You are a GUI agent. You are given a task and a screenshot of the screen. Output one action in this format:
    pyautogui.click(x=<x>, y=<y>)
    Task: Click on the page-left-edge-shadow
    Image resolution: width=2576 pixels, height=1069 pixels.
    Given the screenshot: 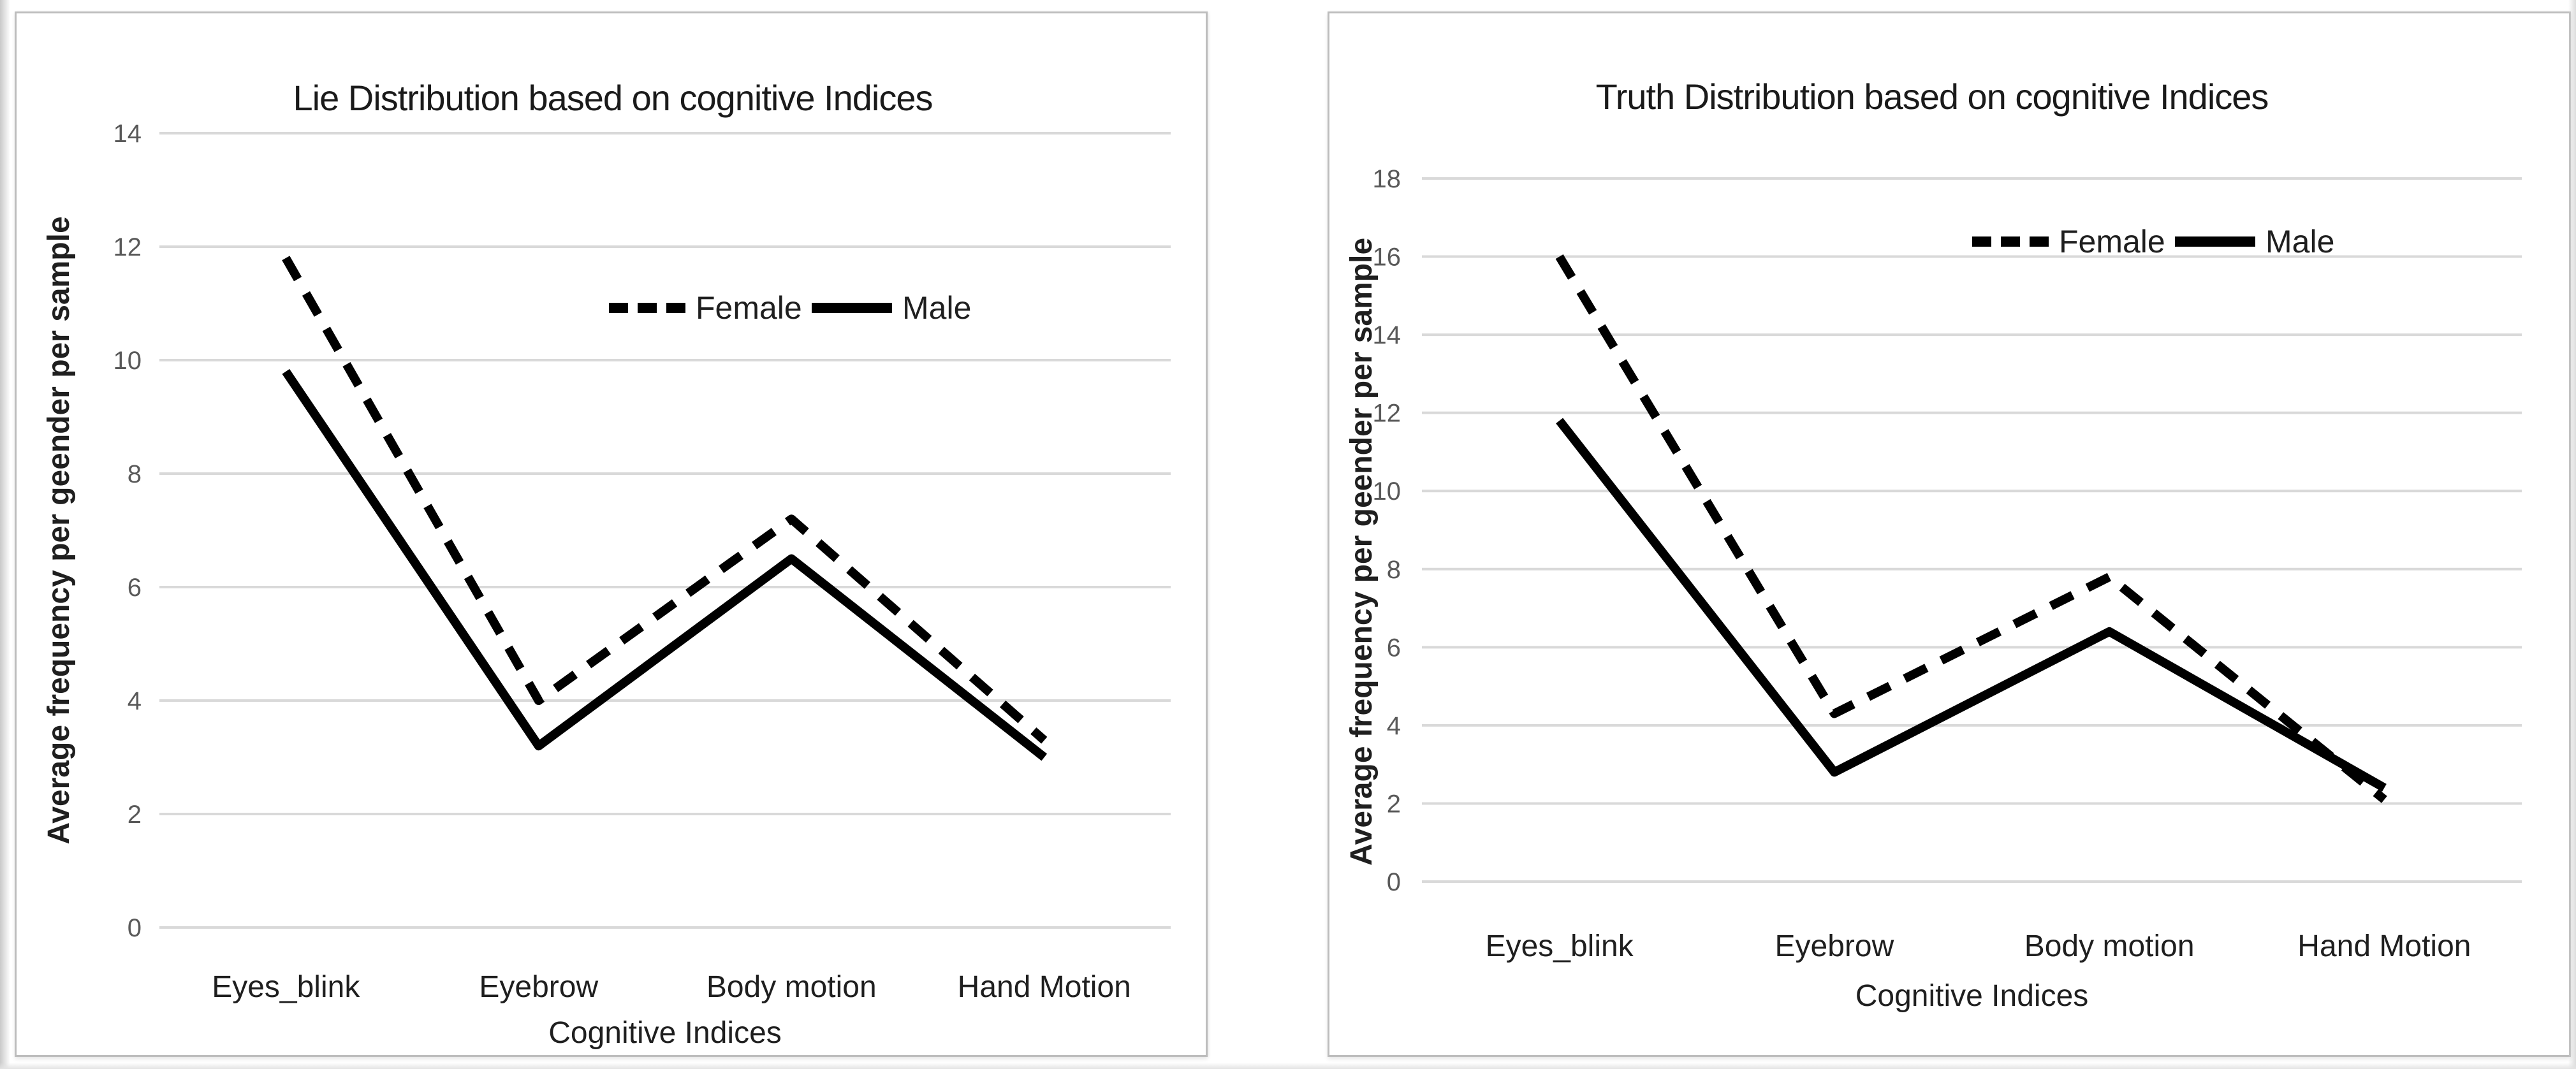 What is the action you would take?
    pyautogui.click(x=5, y=534)
    